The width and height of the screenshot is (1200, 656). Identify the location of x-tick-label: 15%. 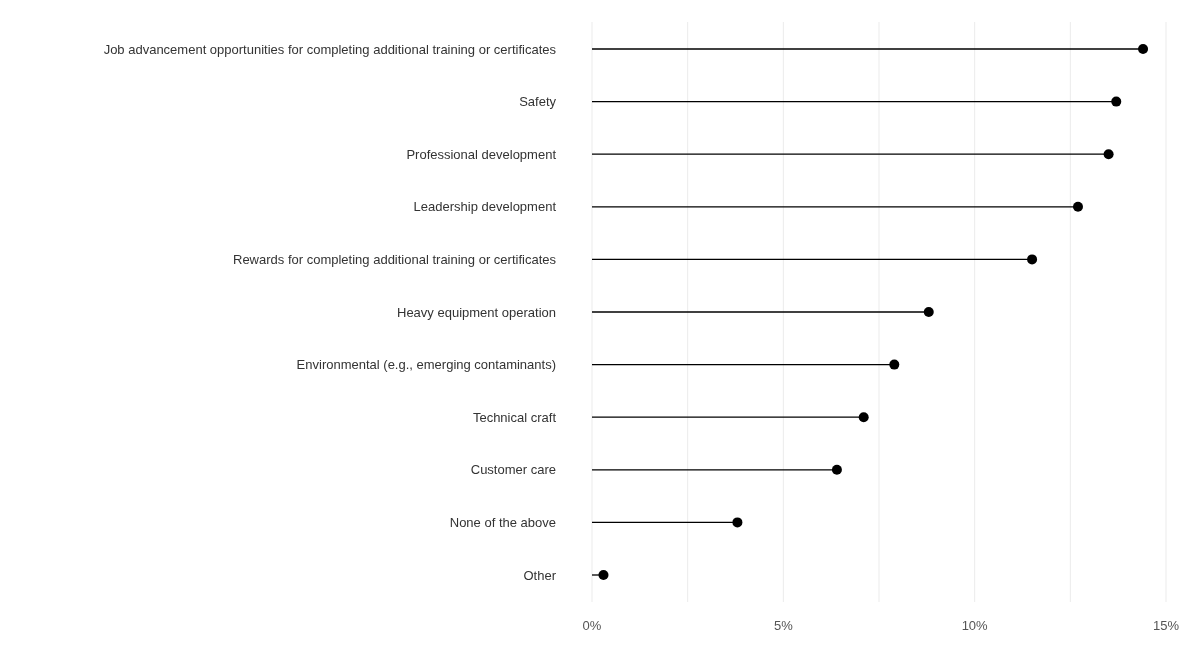
(1166, 625).